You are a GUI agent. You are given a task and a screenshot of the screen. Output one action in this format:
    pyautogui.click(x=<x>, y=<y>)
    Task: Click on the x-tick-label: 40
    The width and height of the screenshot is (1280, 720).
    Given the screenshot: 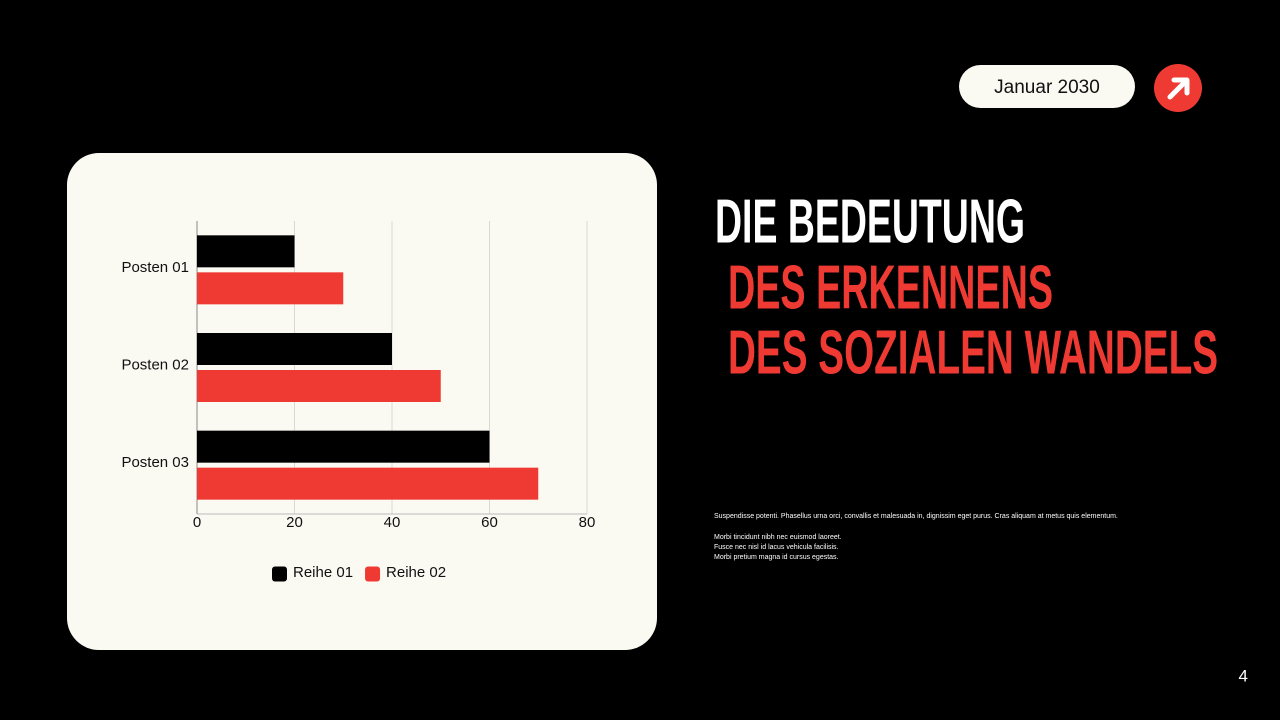 What is the action you would take?
    pyautogui.click(x=392, y=522)
    